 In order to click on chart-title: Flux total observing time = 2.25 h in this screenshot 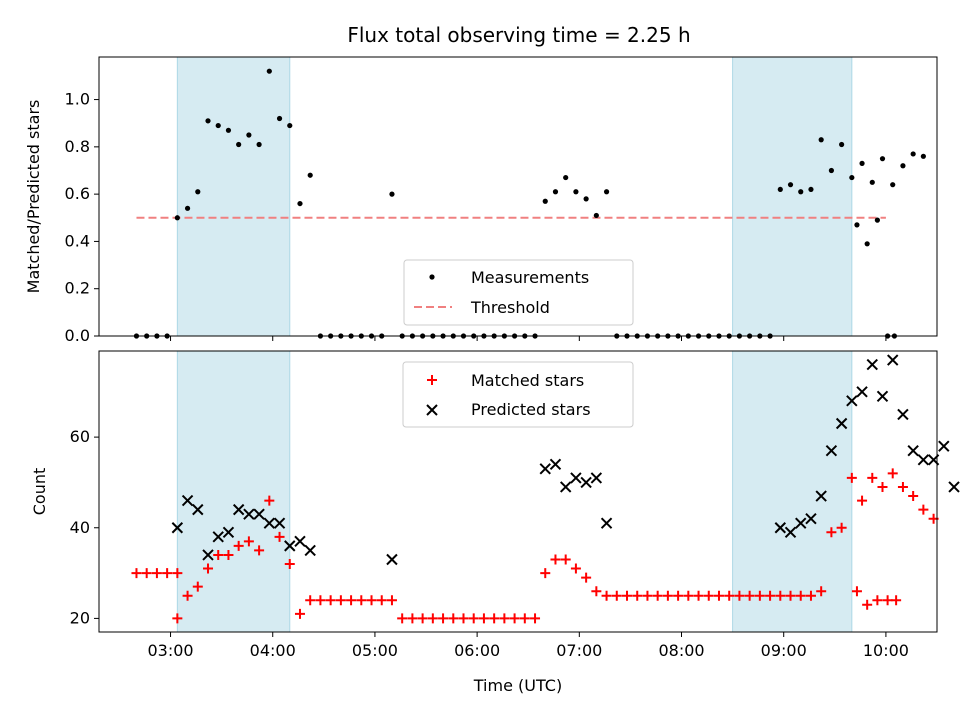, I will do `click(518, 35)`.